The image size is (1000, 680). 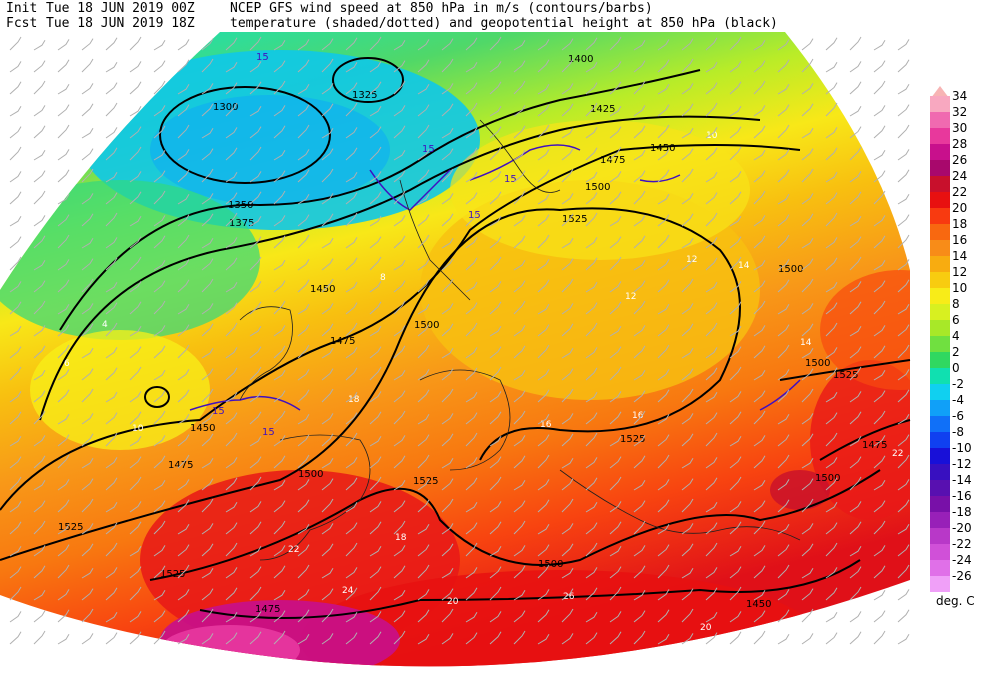 I want to click on temp-label: 22, so click(x=293, y=550).